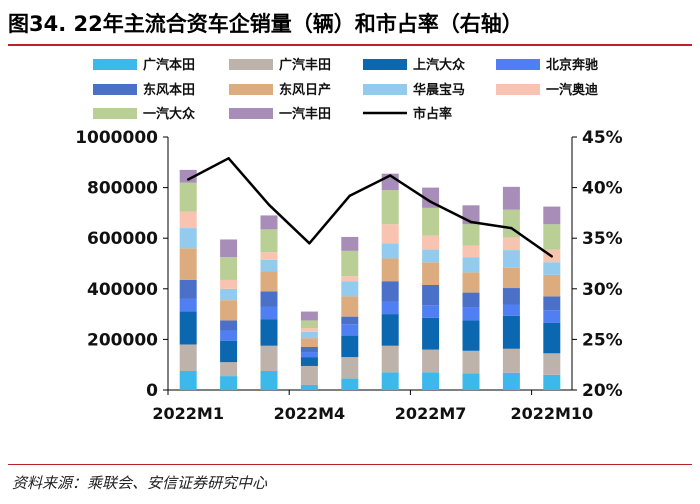 The width and height of the screenshot is (700, 504). I want to click on legend-item-2: 广汽丰田, so click(280, 65).